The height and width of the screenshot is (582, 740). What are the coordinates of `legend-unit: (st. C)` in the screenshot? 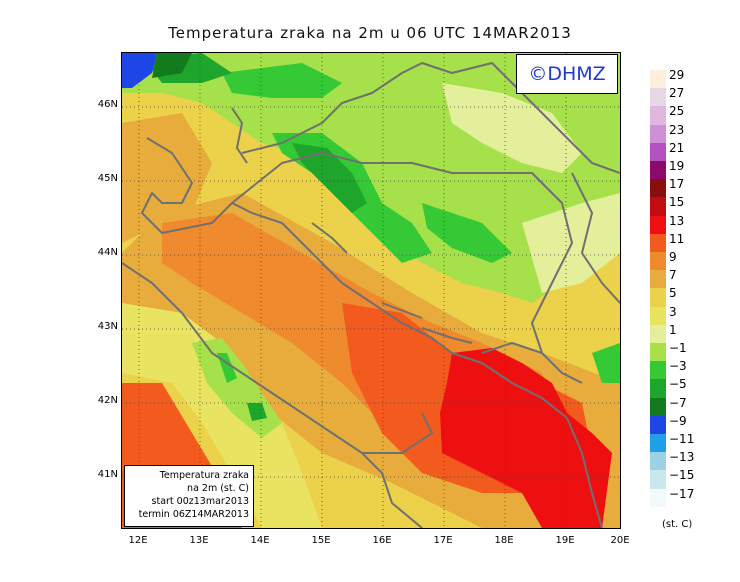 It's located at (677, 524).